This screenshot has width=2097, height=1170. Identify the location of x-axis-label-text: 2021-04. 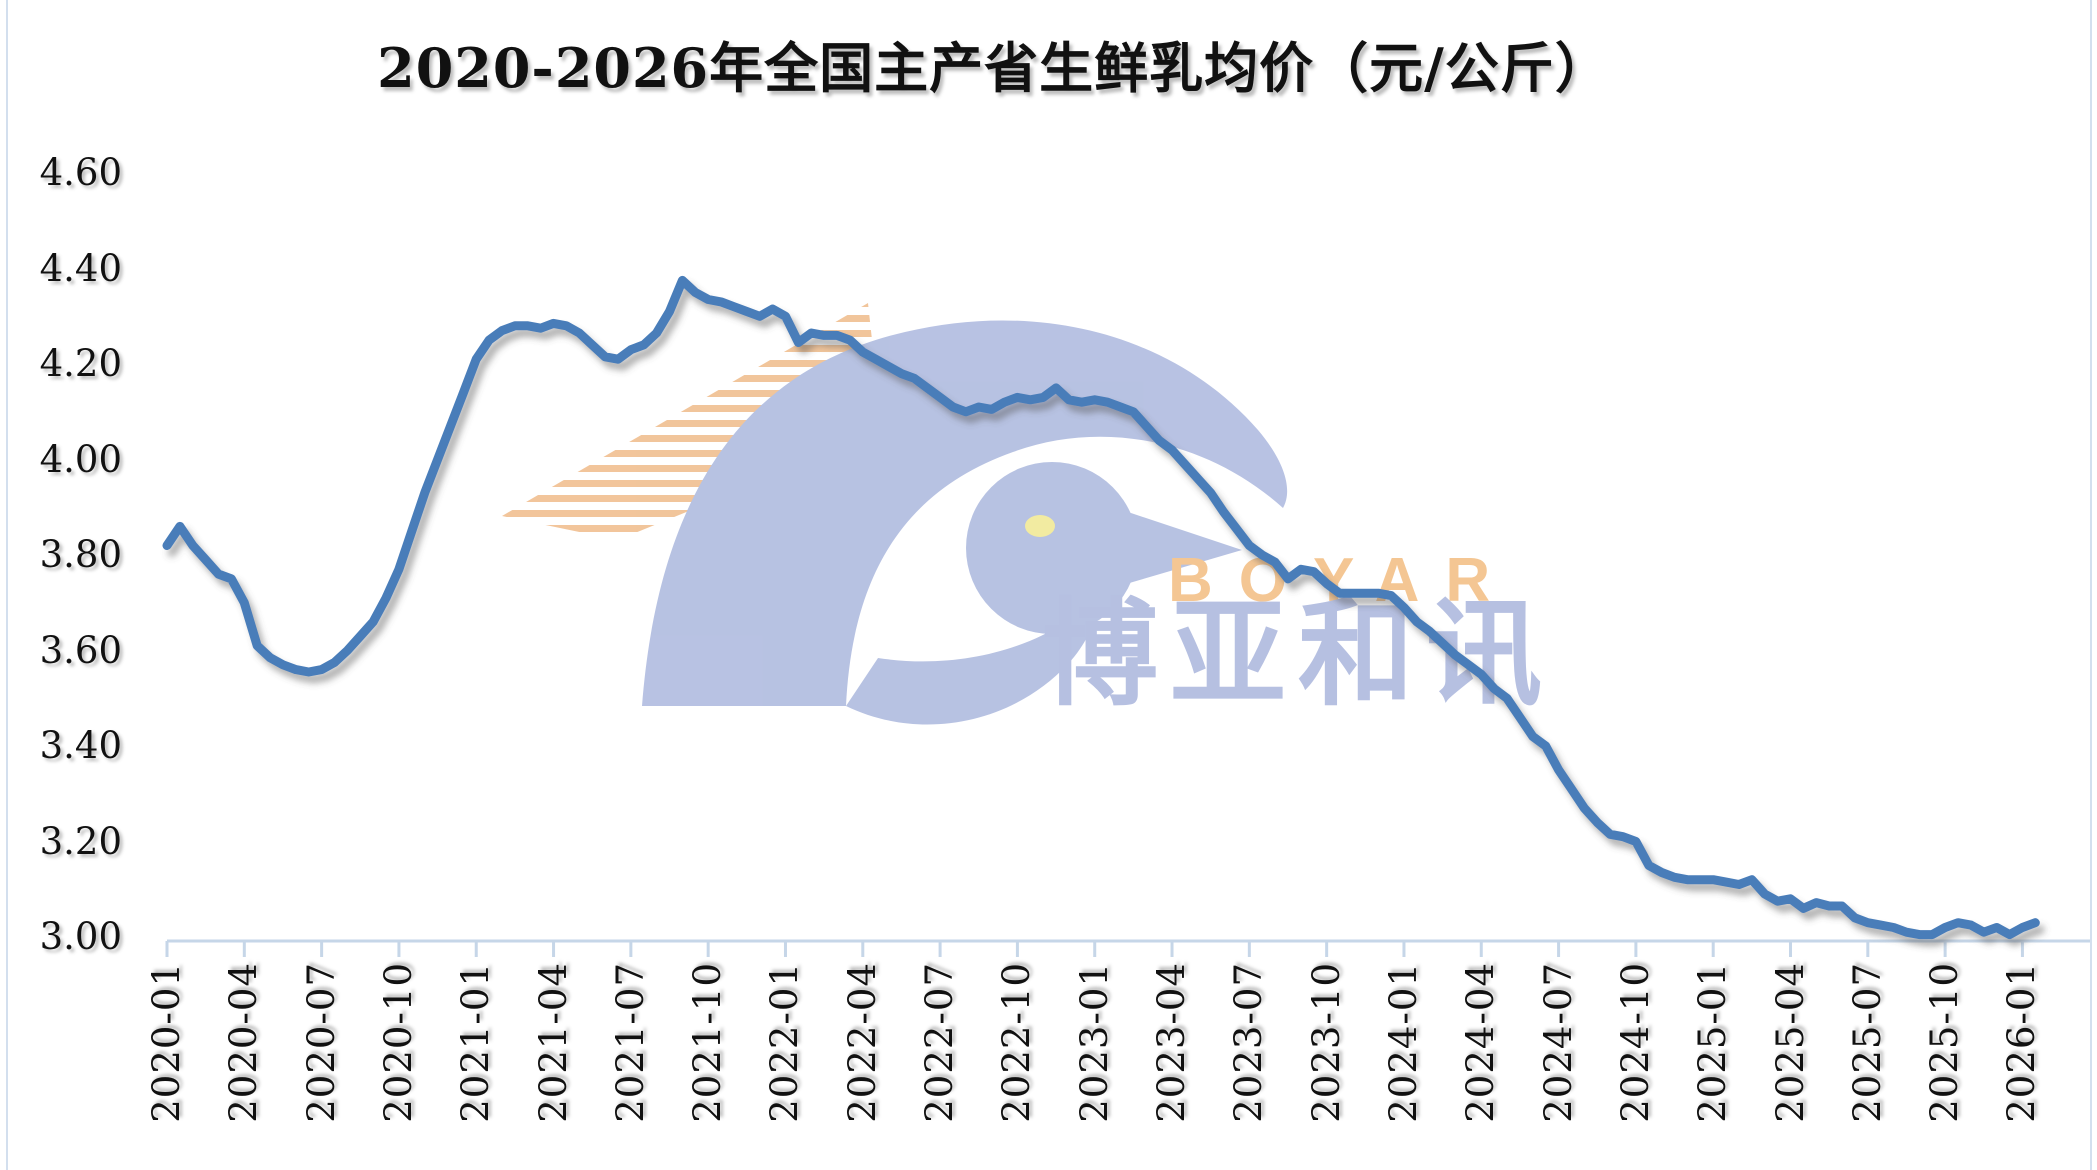
(553, 1042).